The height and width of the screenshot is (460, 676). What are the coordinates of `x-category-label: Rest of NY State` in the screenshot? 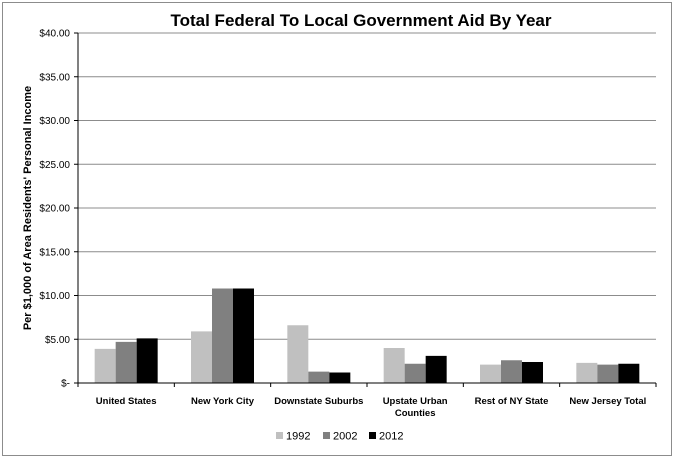 It's located at (512, 401).